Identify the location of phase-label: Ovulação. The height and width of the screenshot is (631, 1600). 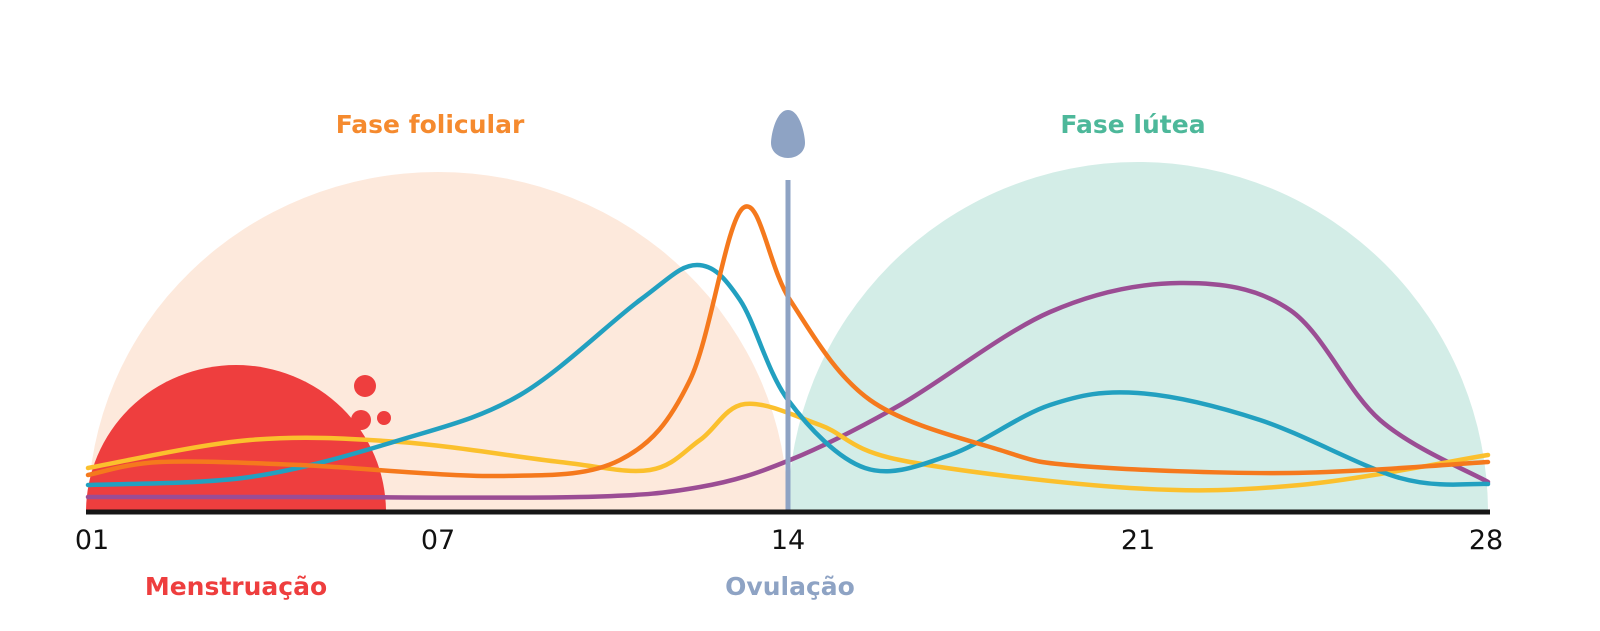
(790, 586).